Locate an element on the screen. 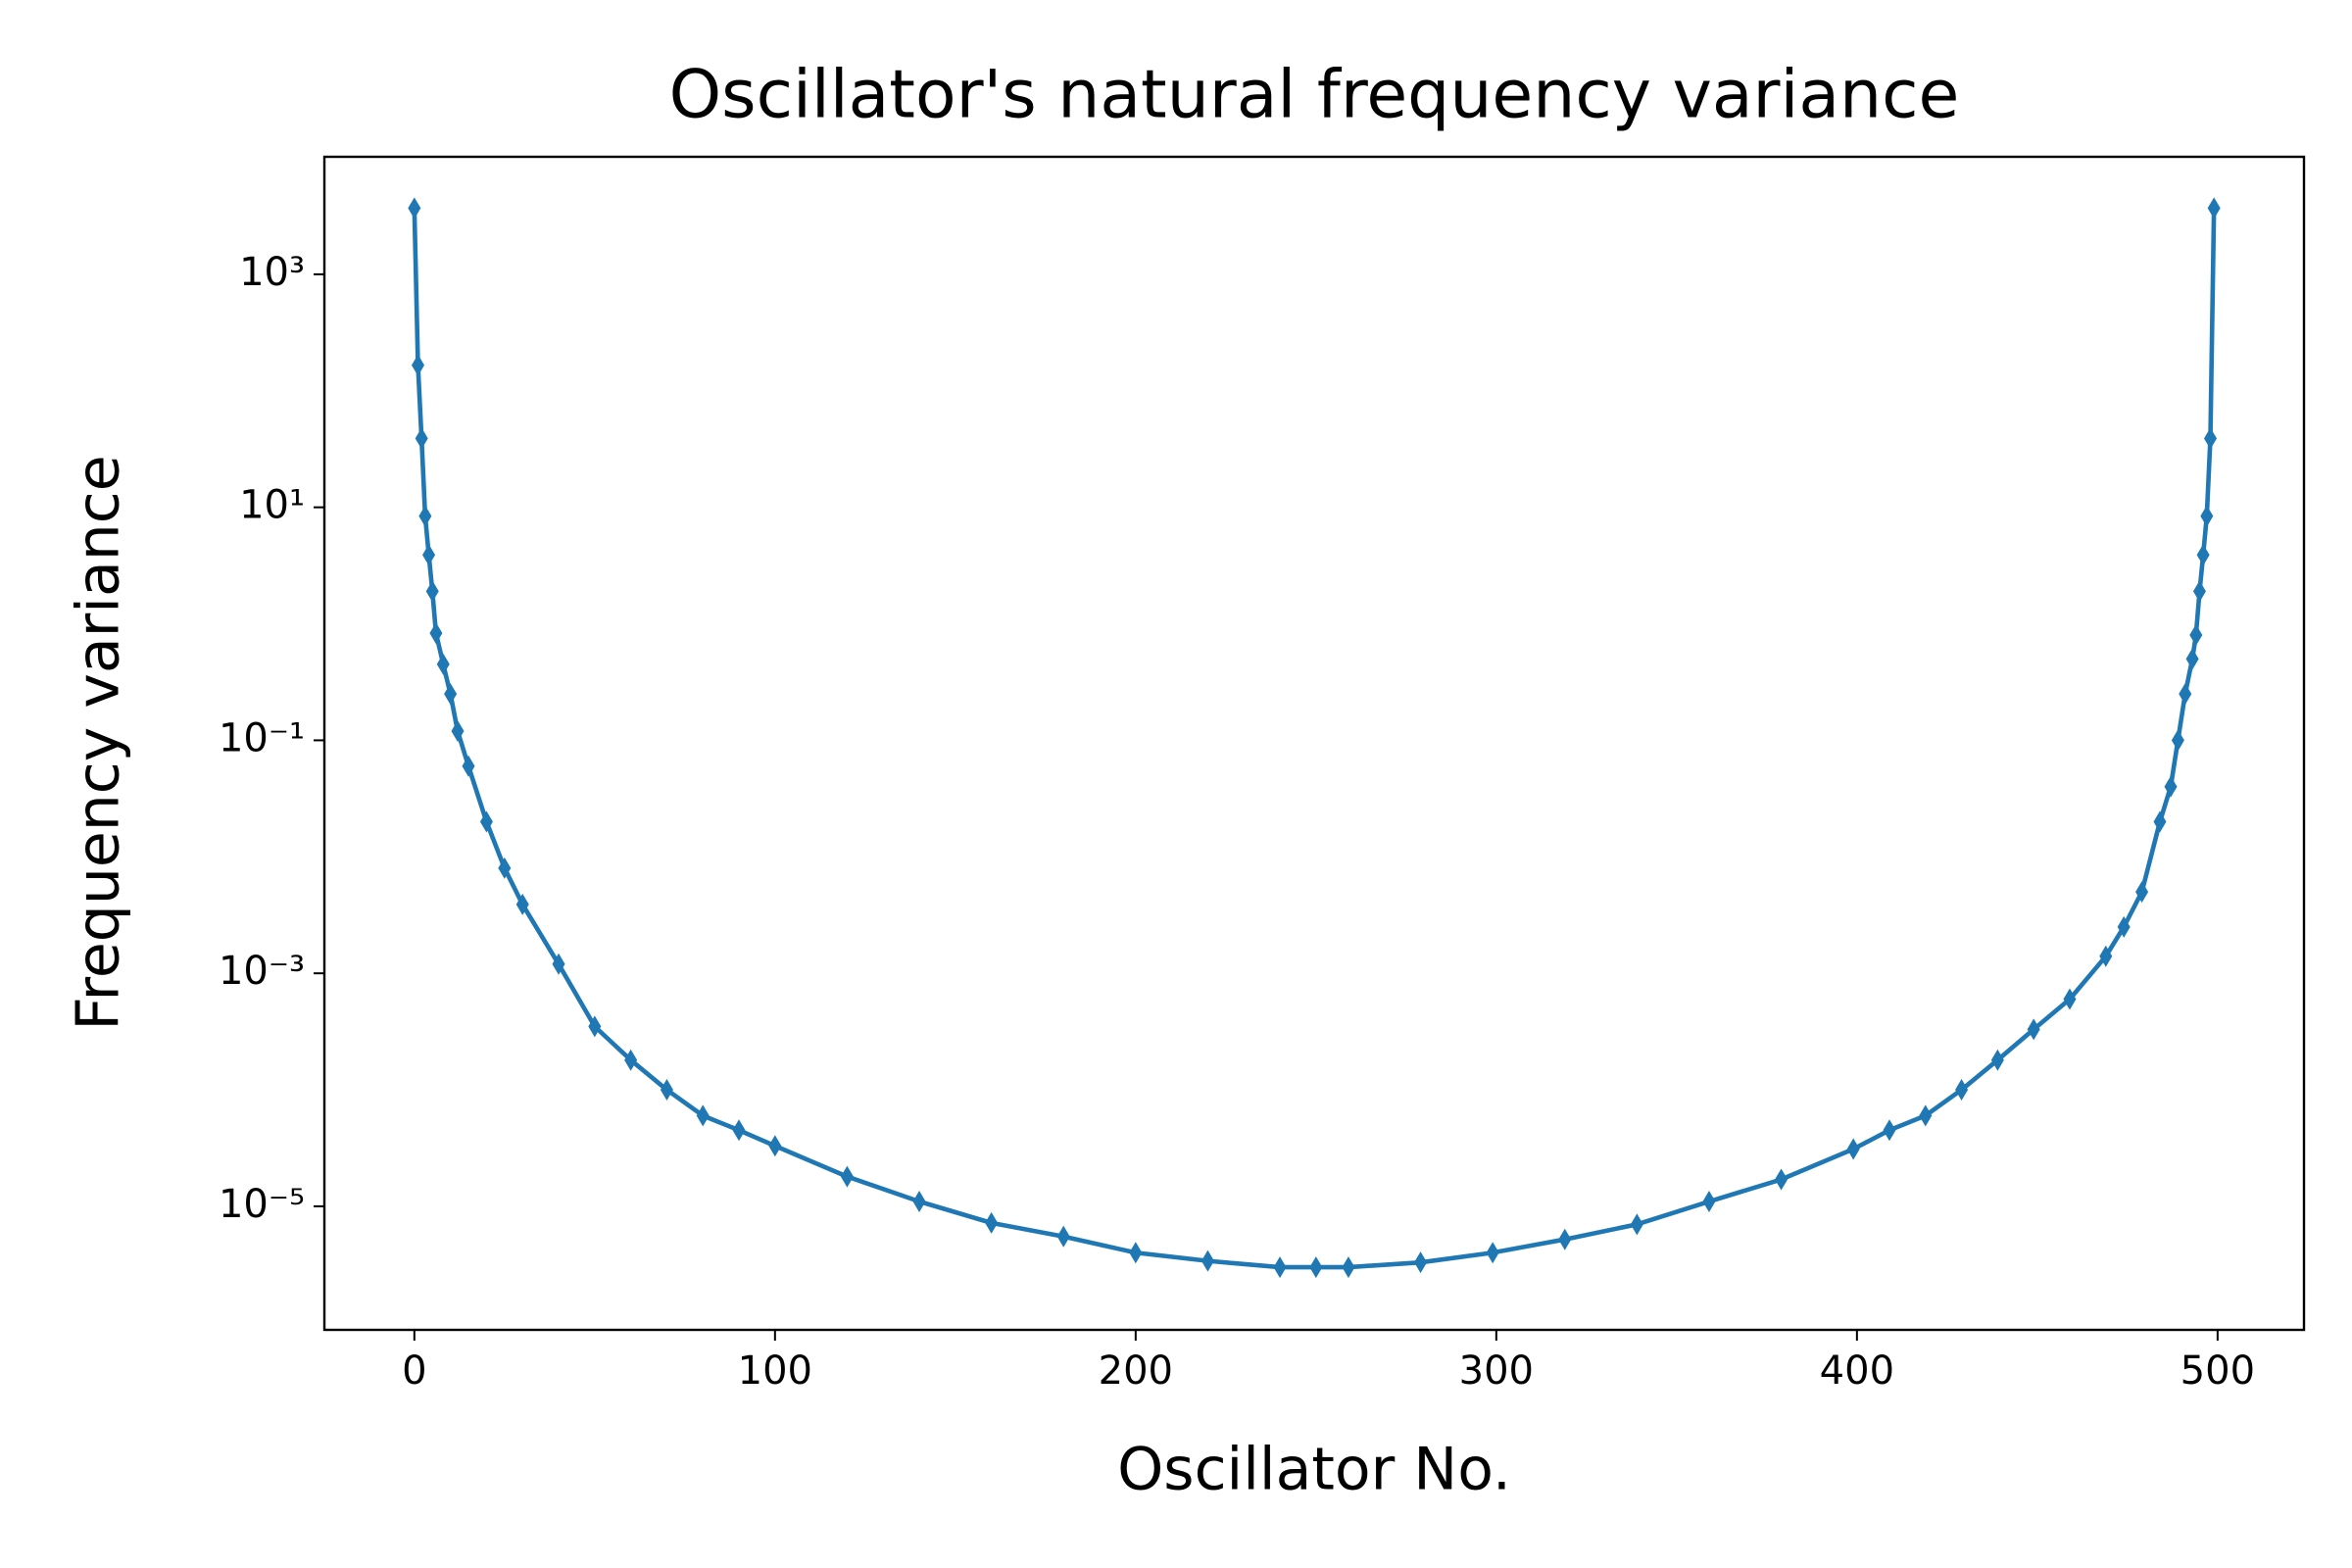  x-tick-label: 0 is located at coordinates (414, 1371).